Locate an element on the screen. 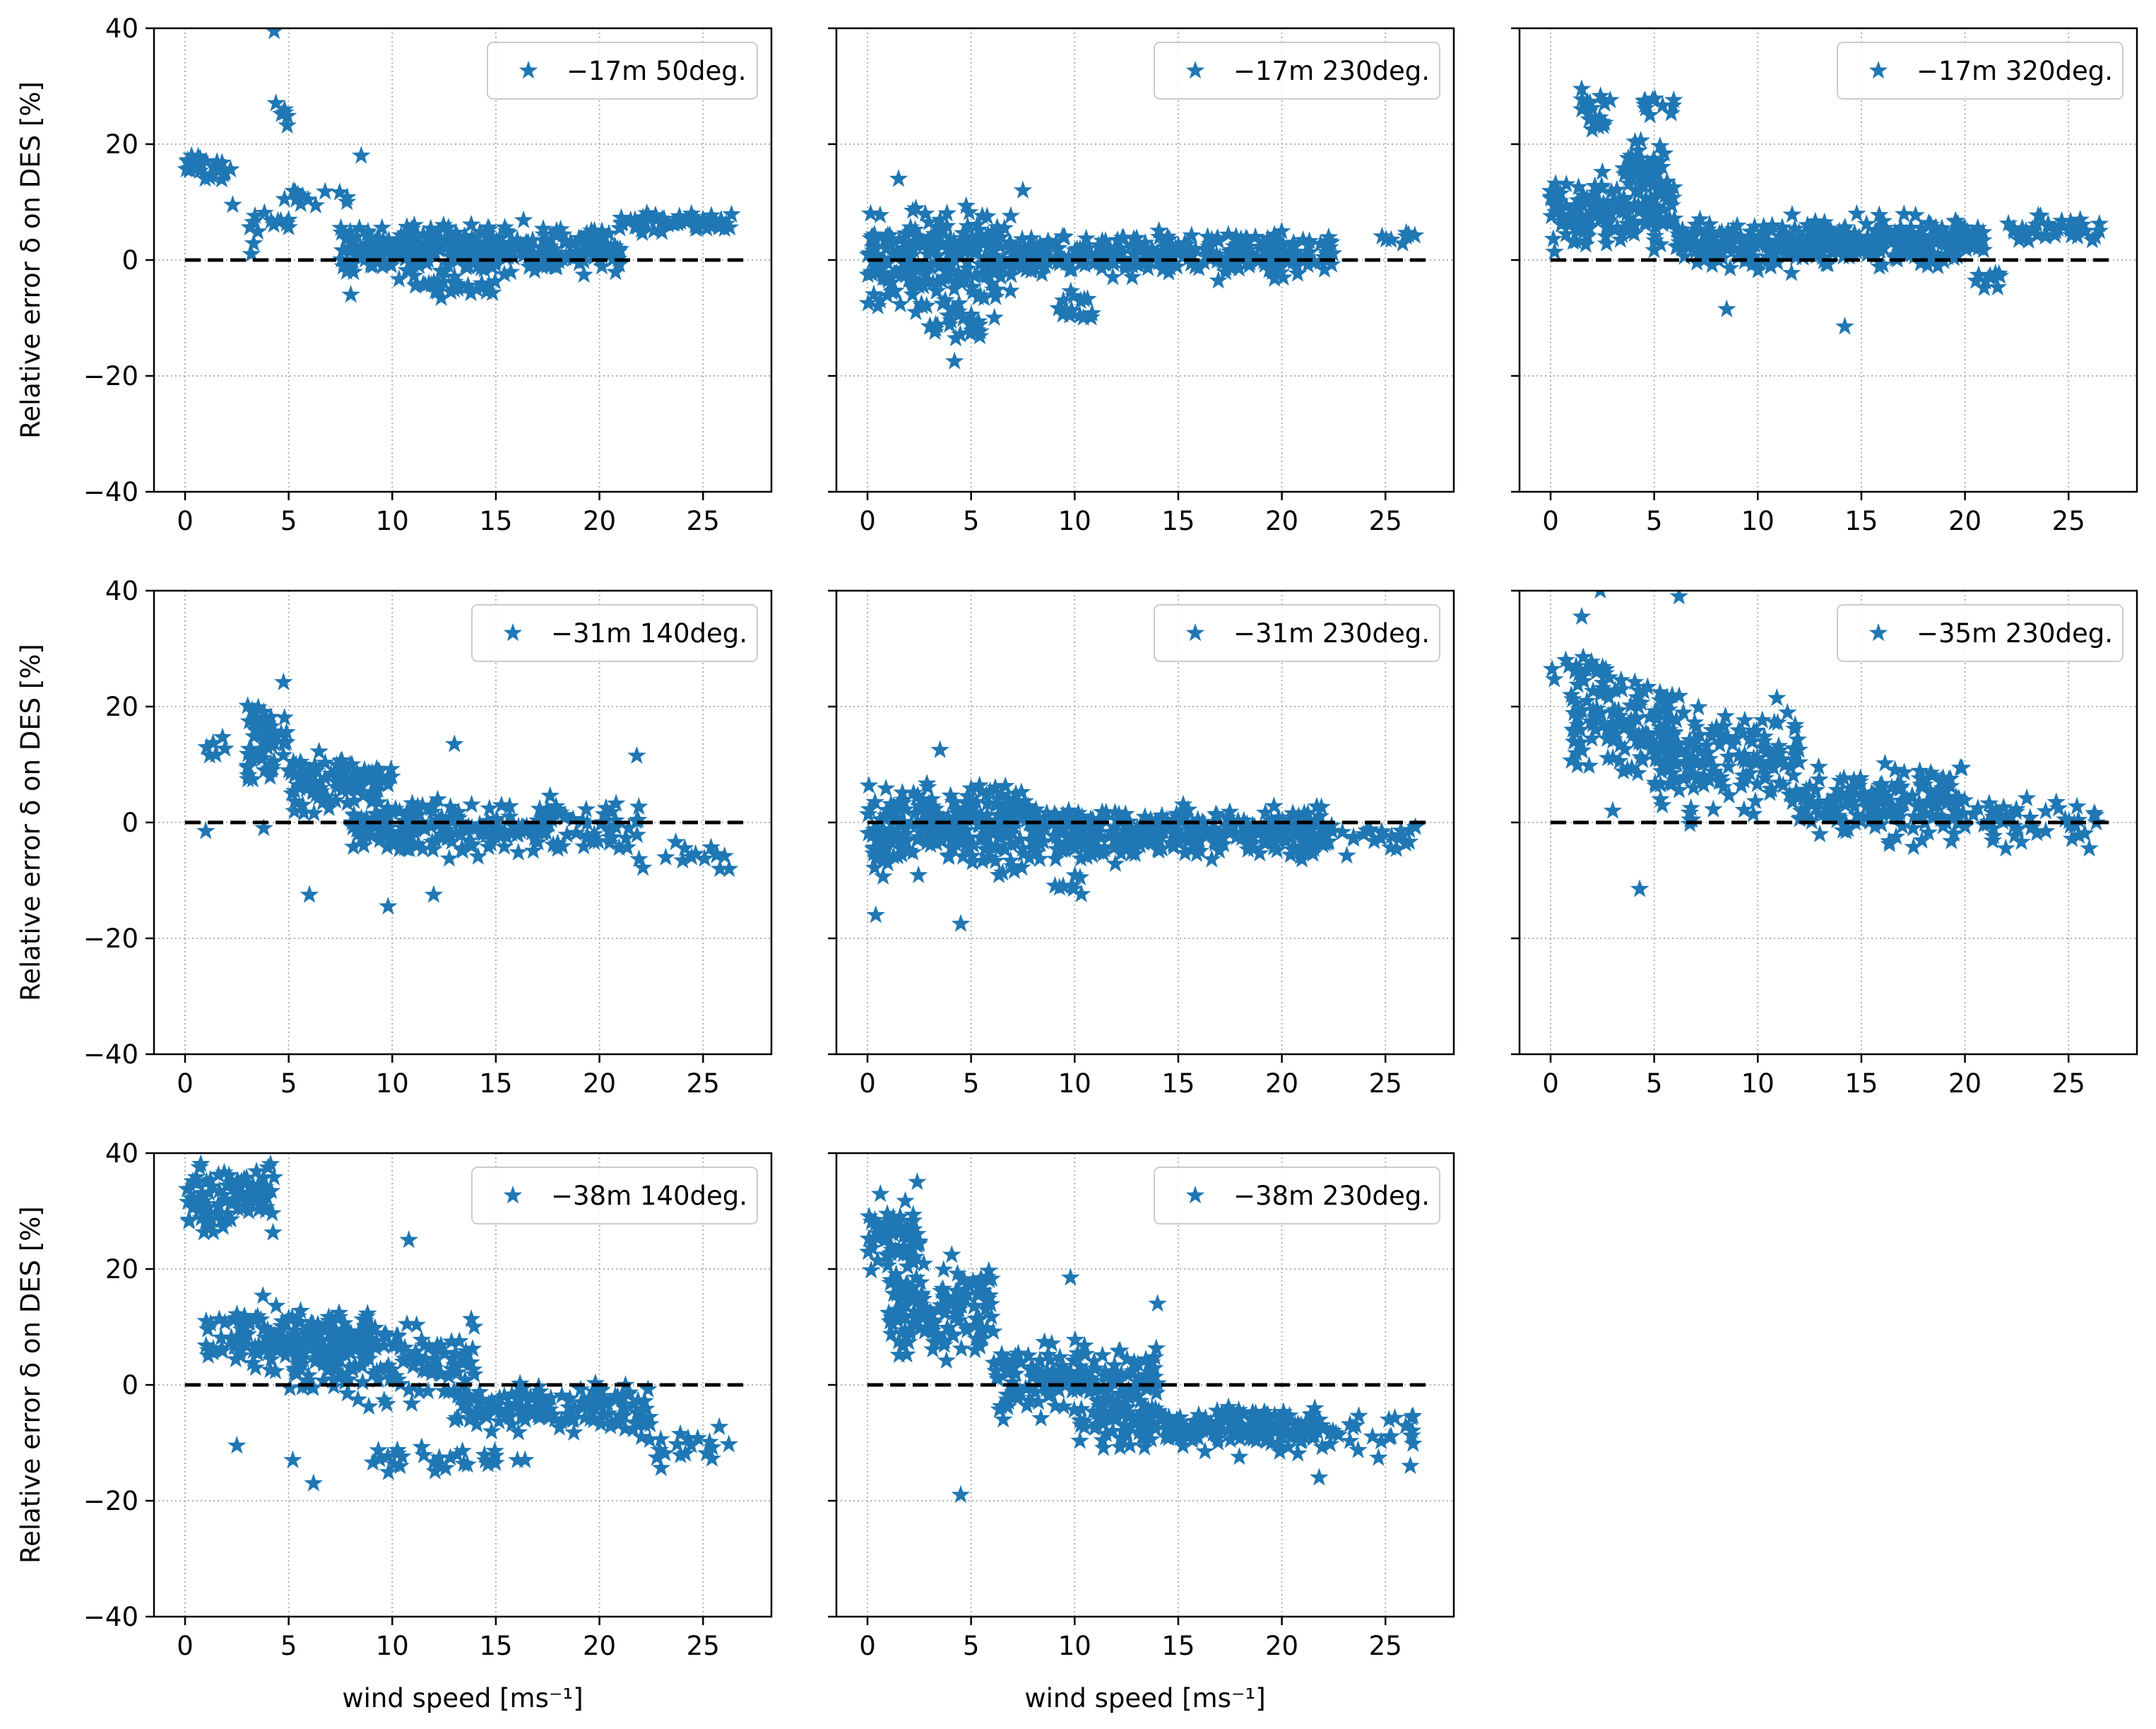  x-tick-label: 5 is located at coordinates (1654, 521).